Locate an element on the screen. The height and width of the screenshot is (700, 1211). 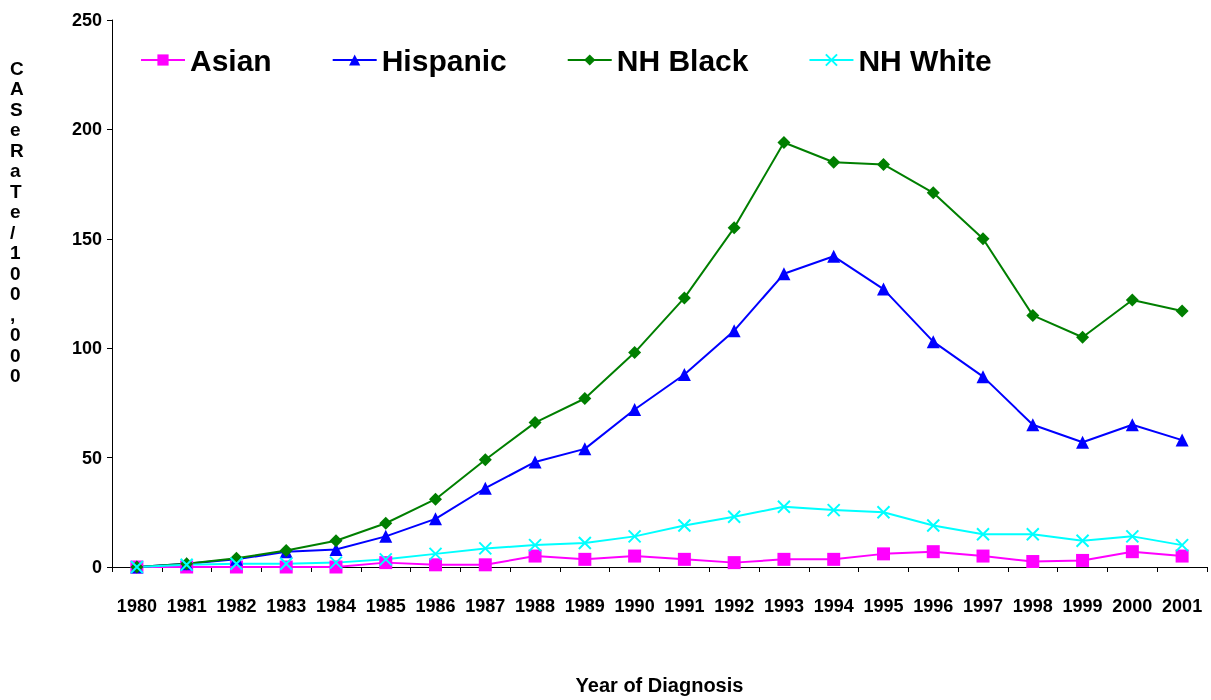
x-tick-label: 1983 is located at coordinates (286, 606).